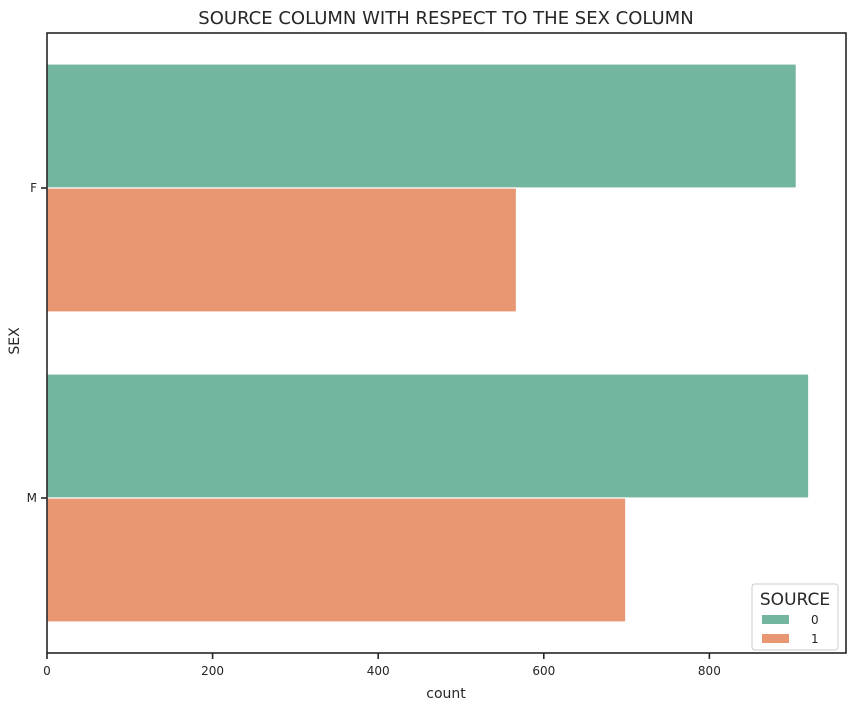 This screenshot has width=852, height=708. Describe the element at coordinates (446, 694) in the screenshot. I see `x-axis-label: count` at that location.